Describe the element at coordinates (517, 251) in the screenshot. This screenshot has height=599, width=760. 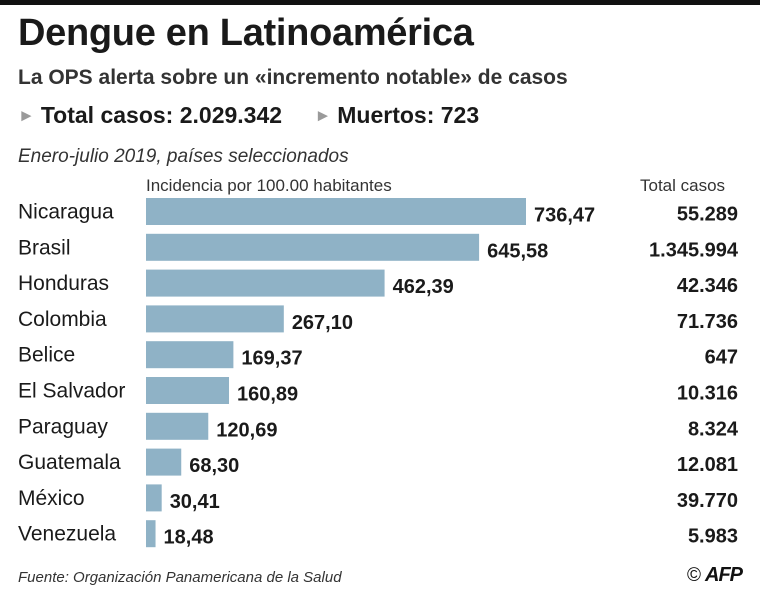
I see `data-label: 645,58` at that location.